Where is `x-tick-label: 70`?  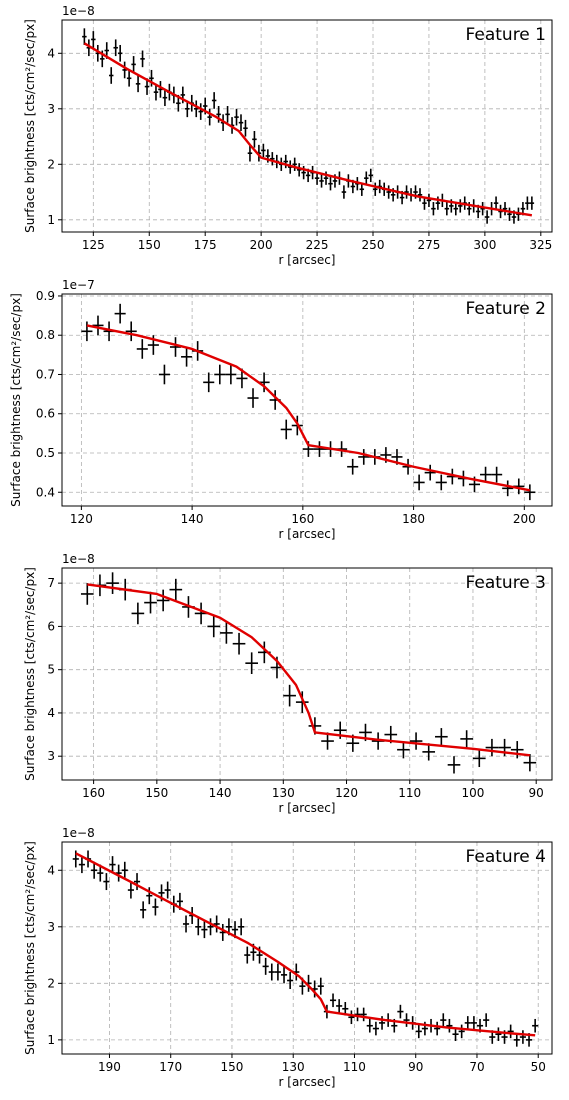 x-tick-label: 70 is located at coordinates (476, 1067).